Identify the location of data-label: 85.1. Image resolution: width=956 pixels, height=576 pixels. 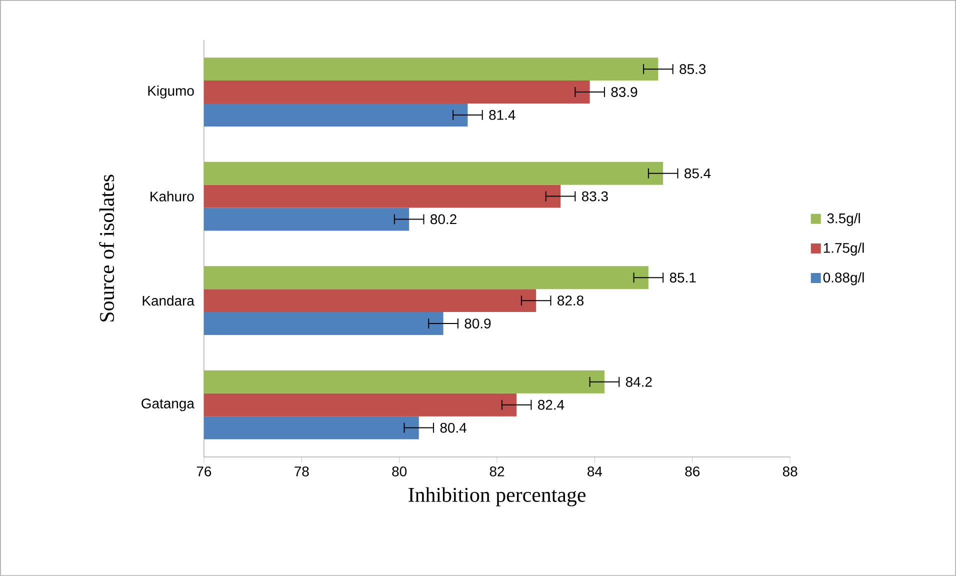
(683, 277).